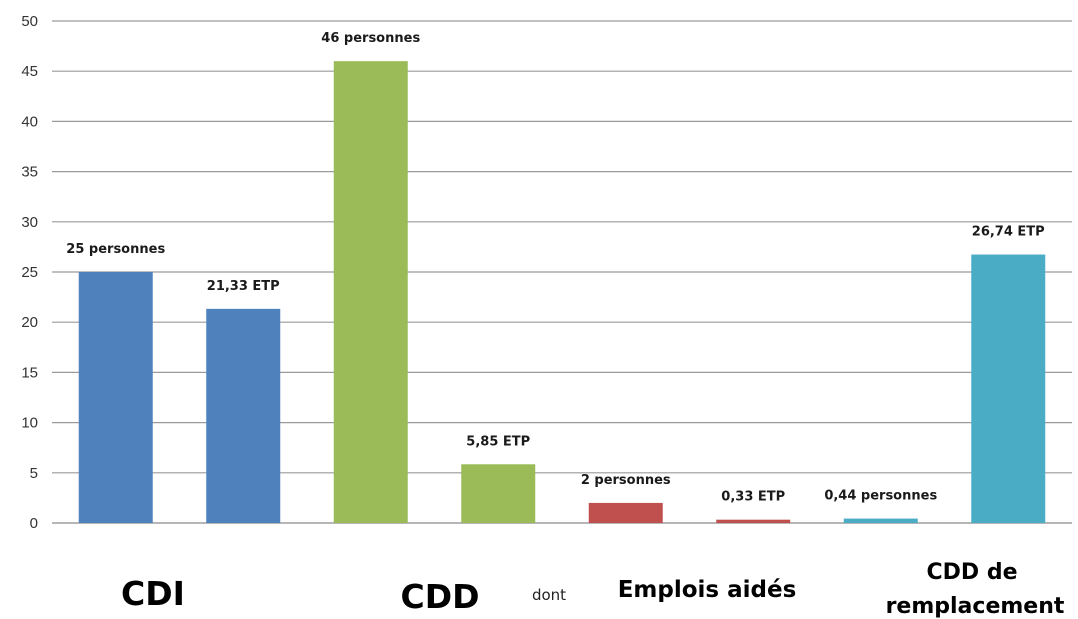  Describe the element at coordinates (626, 480) in the screenshot. I see `data-label-5: 2 personnes` at that location.